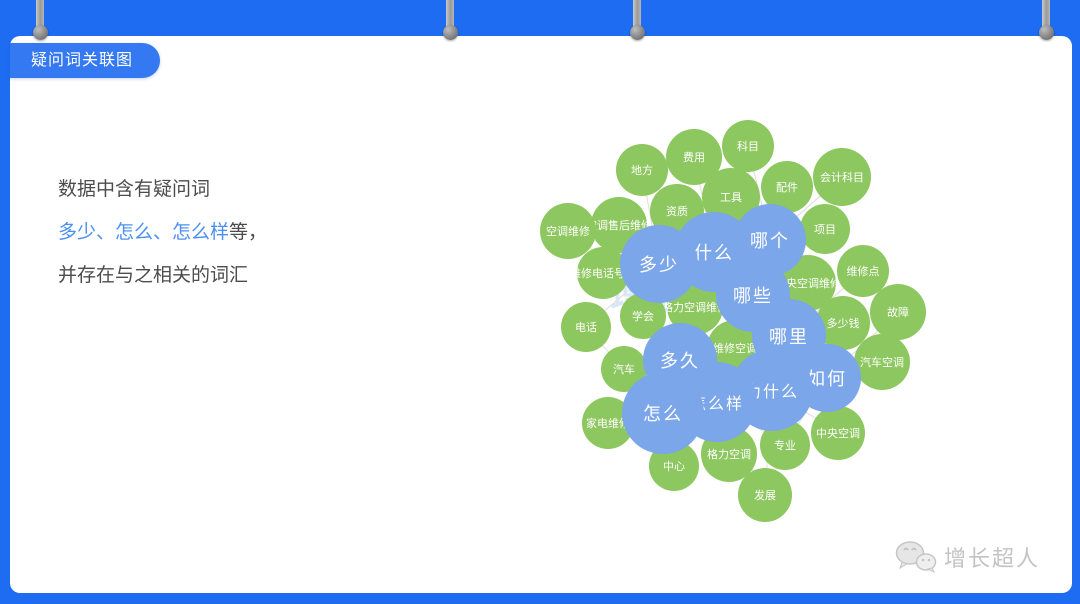 The image size is (1080, 604). What do you see at coordinates (85, 60) in the screenshot?
I see `slide-title-badge: 疑问词关联图` at bounding box center [85, 60].